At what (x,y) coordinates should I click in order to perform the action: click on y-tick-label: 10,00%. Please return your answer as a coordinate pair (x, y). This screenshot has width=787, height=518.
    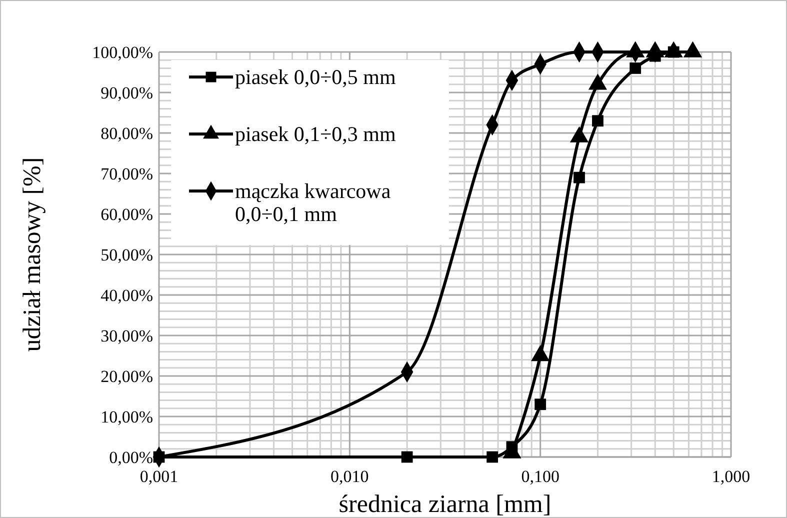
    Looking at the image, I should click on (126, 417).